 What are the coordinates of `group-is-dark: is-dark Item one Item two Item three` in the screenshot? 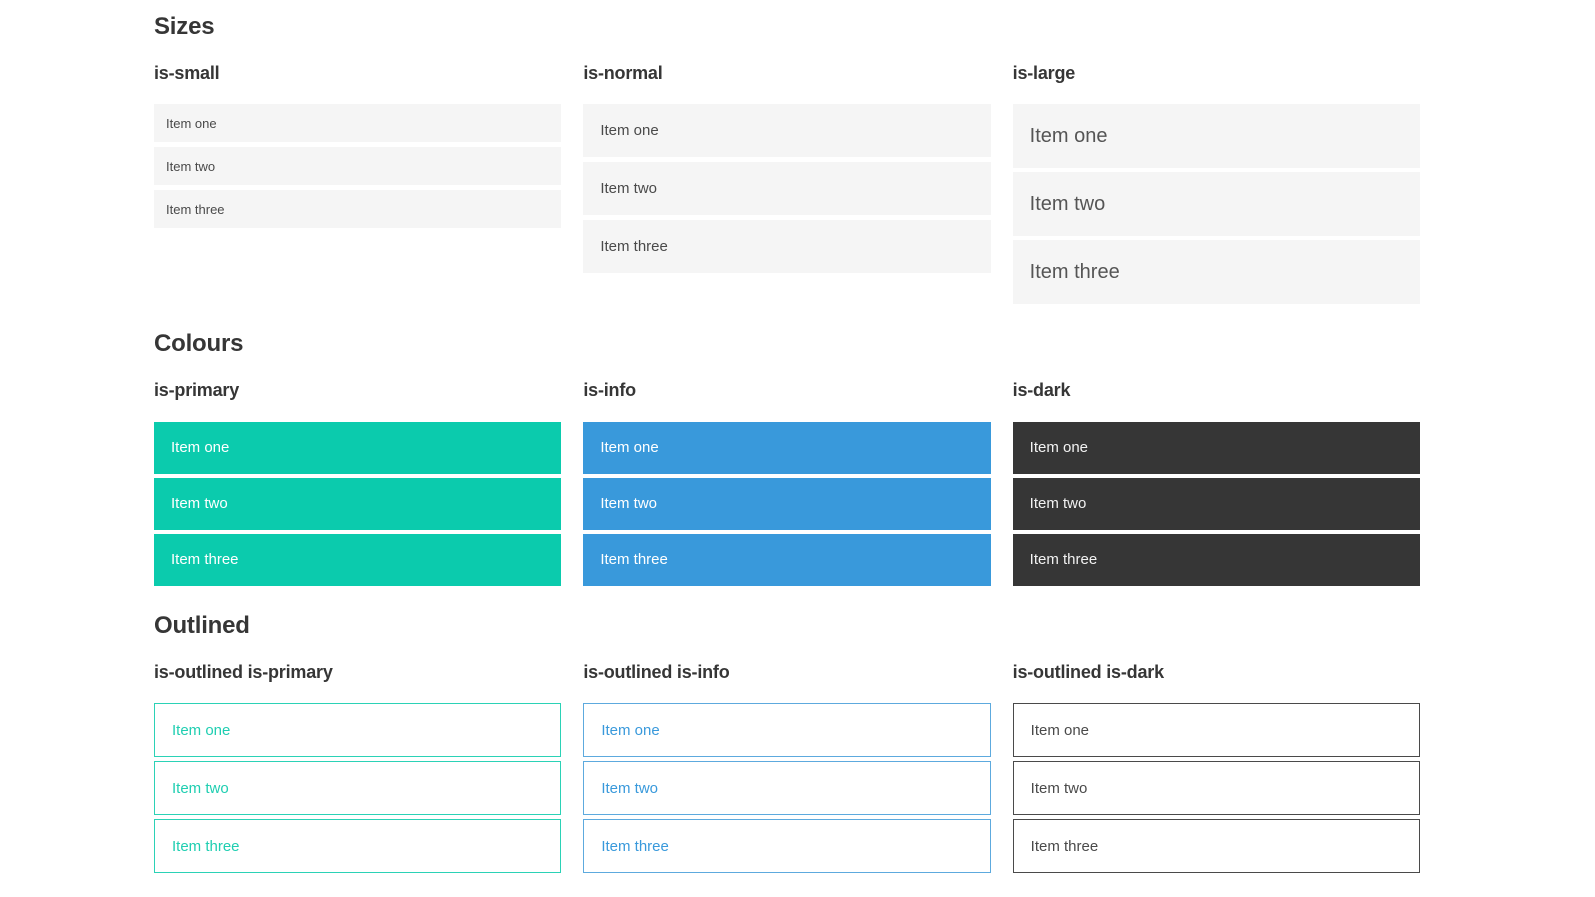 It's located at (1216, 483).